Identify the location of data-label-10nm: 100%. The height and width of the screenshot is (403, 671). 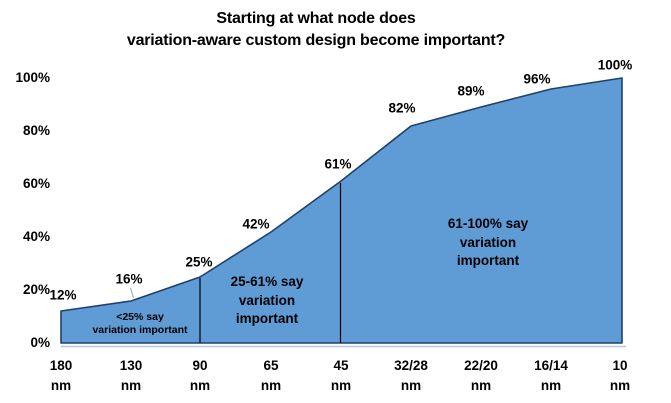
(615, 65).